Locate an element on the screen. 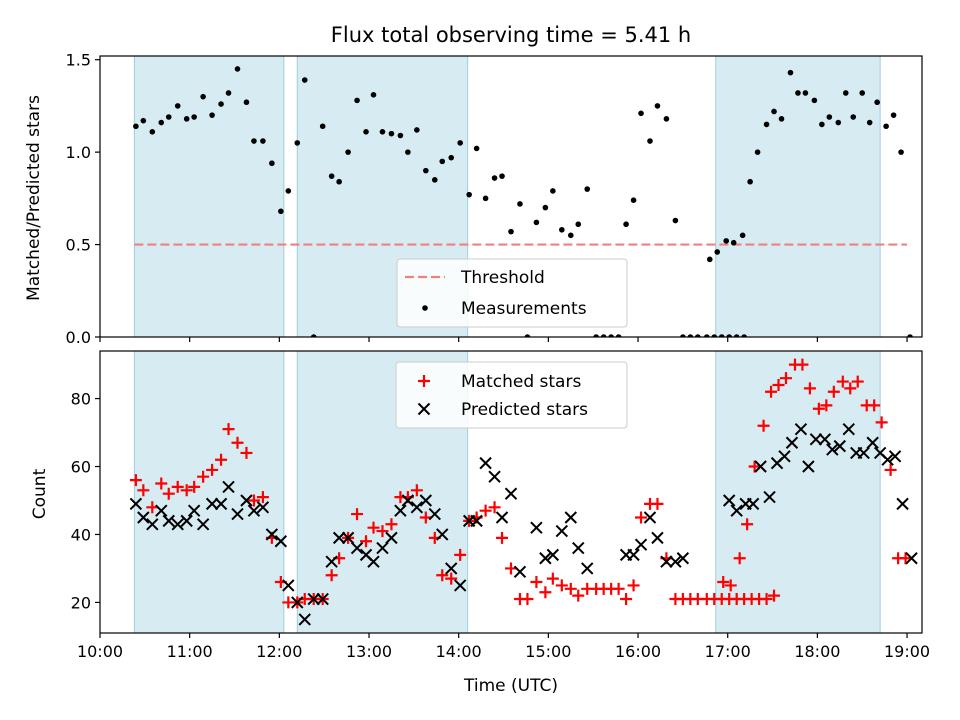  top-y-tick-label: 0.5 is located at coordinates (78, 245).